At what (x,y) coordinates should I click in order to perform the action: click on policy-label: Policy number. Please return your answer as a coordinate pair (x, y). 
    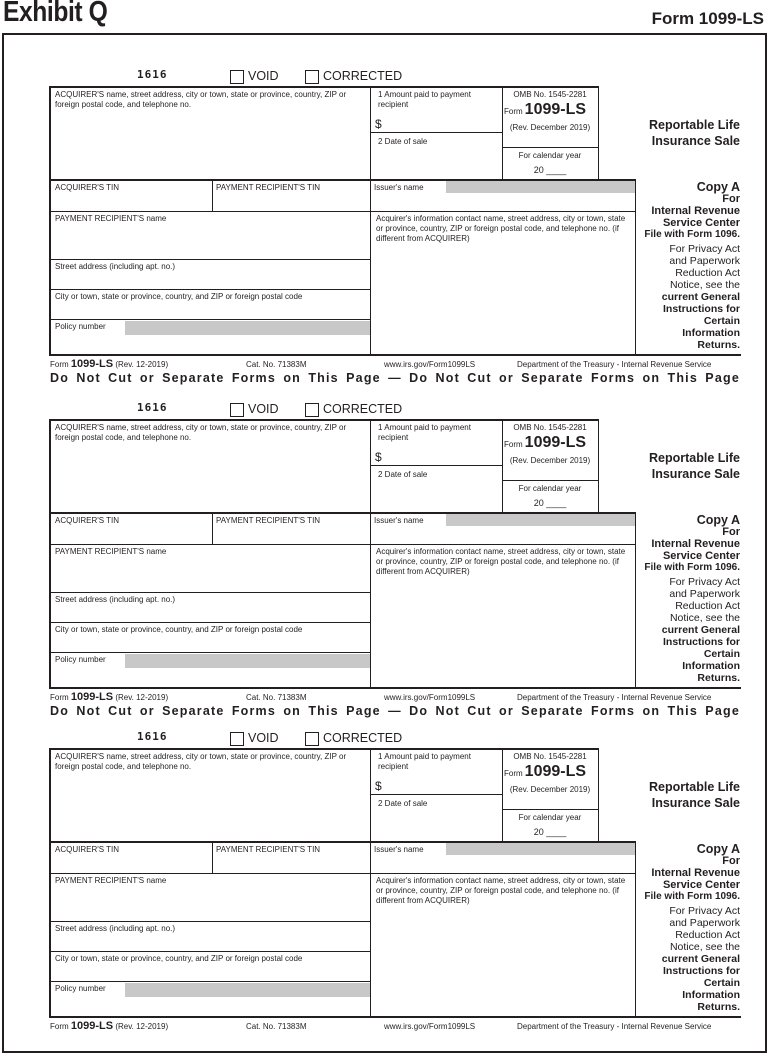
    Looking at the image, I should click on (80, 326).